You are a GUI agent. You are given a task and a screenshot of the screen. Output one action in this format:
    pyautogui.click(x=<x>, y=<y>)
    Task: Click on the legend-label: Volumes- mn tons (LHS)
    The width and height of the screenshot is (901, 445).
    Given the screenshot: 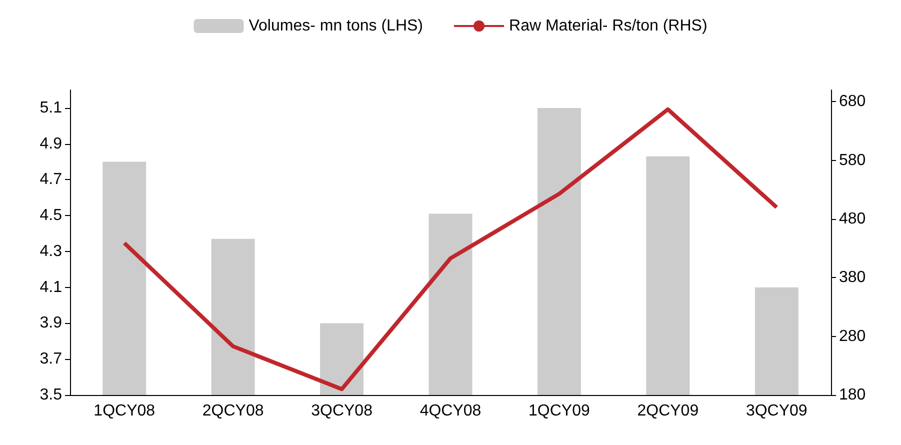 What is the action you would take?
    pyautogui.click(x=336, y=26)
    